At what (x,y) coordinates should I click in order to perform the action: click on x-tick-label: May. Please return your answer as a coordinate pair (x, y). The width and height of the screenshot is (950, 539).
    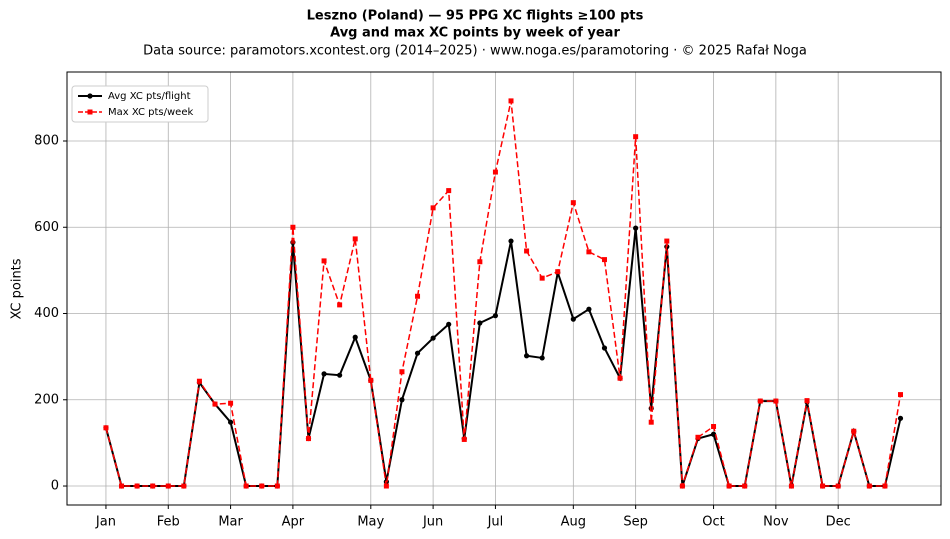
    Looking at the image, I should click on (370, 522).